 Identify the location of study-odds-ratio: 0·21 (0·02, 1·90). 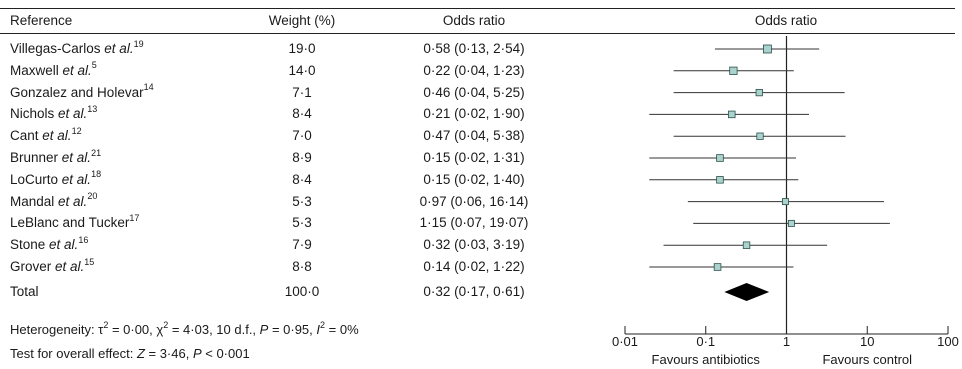
(474, 114).